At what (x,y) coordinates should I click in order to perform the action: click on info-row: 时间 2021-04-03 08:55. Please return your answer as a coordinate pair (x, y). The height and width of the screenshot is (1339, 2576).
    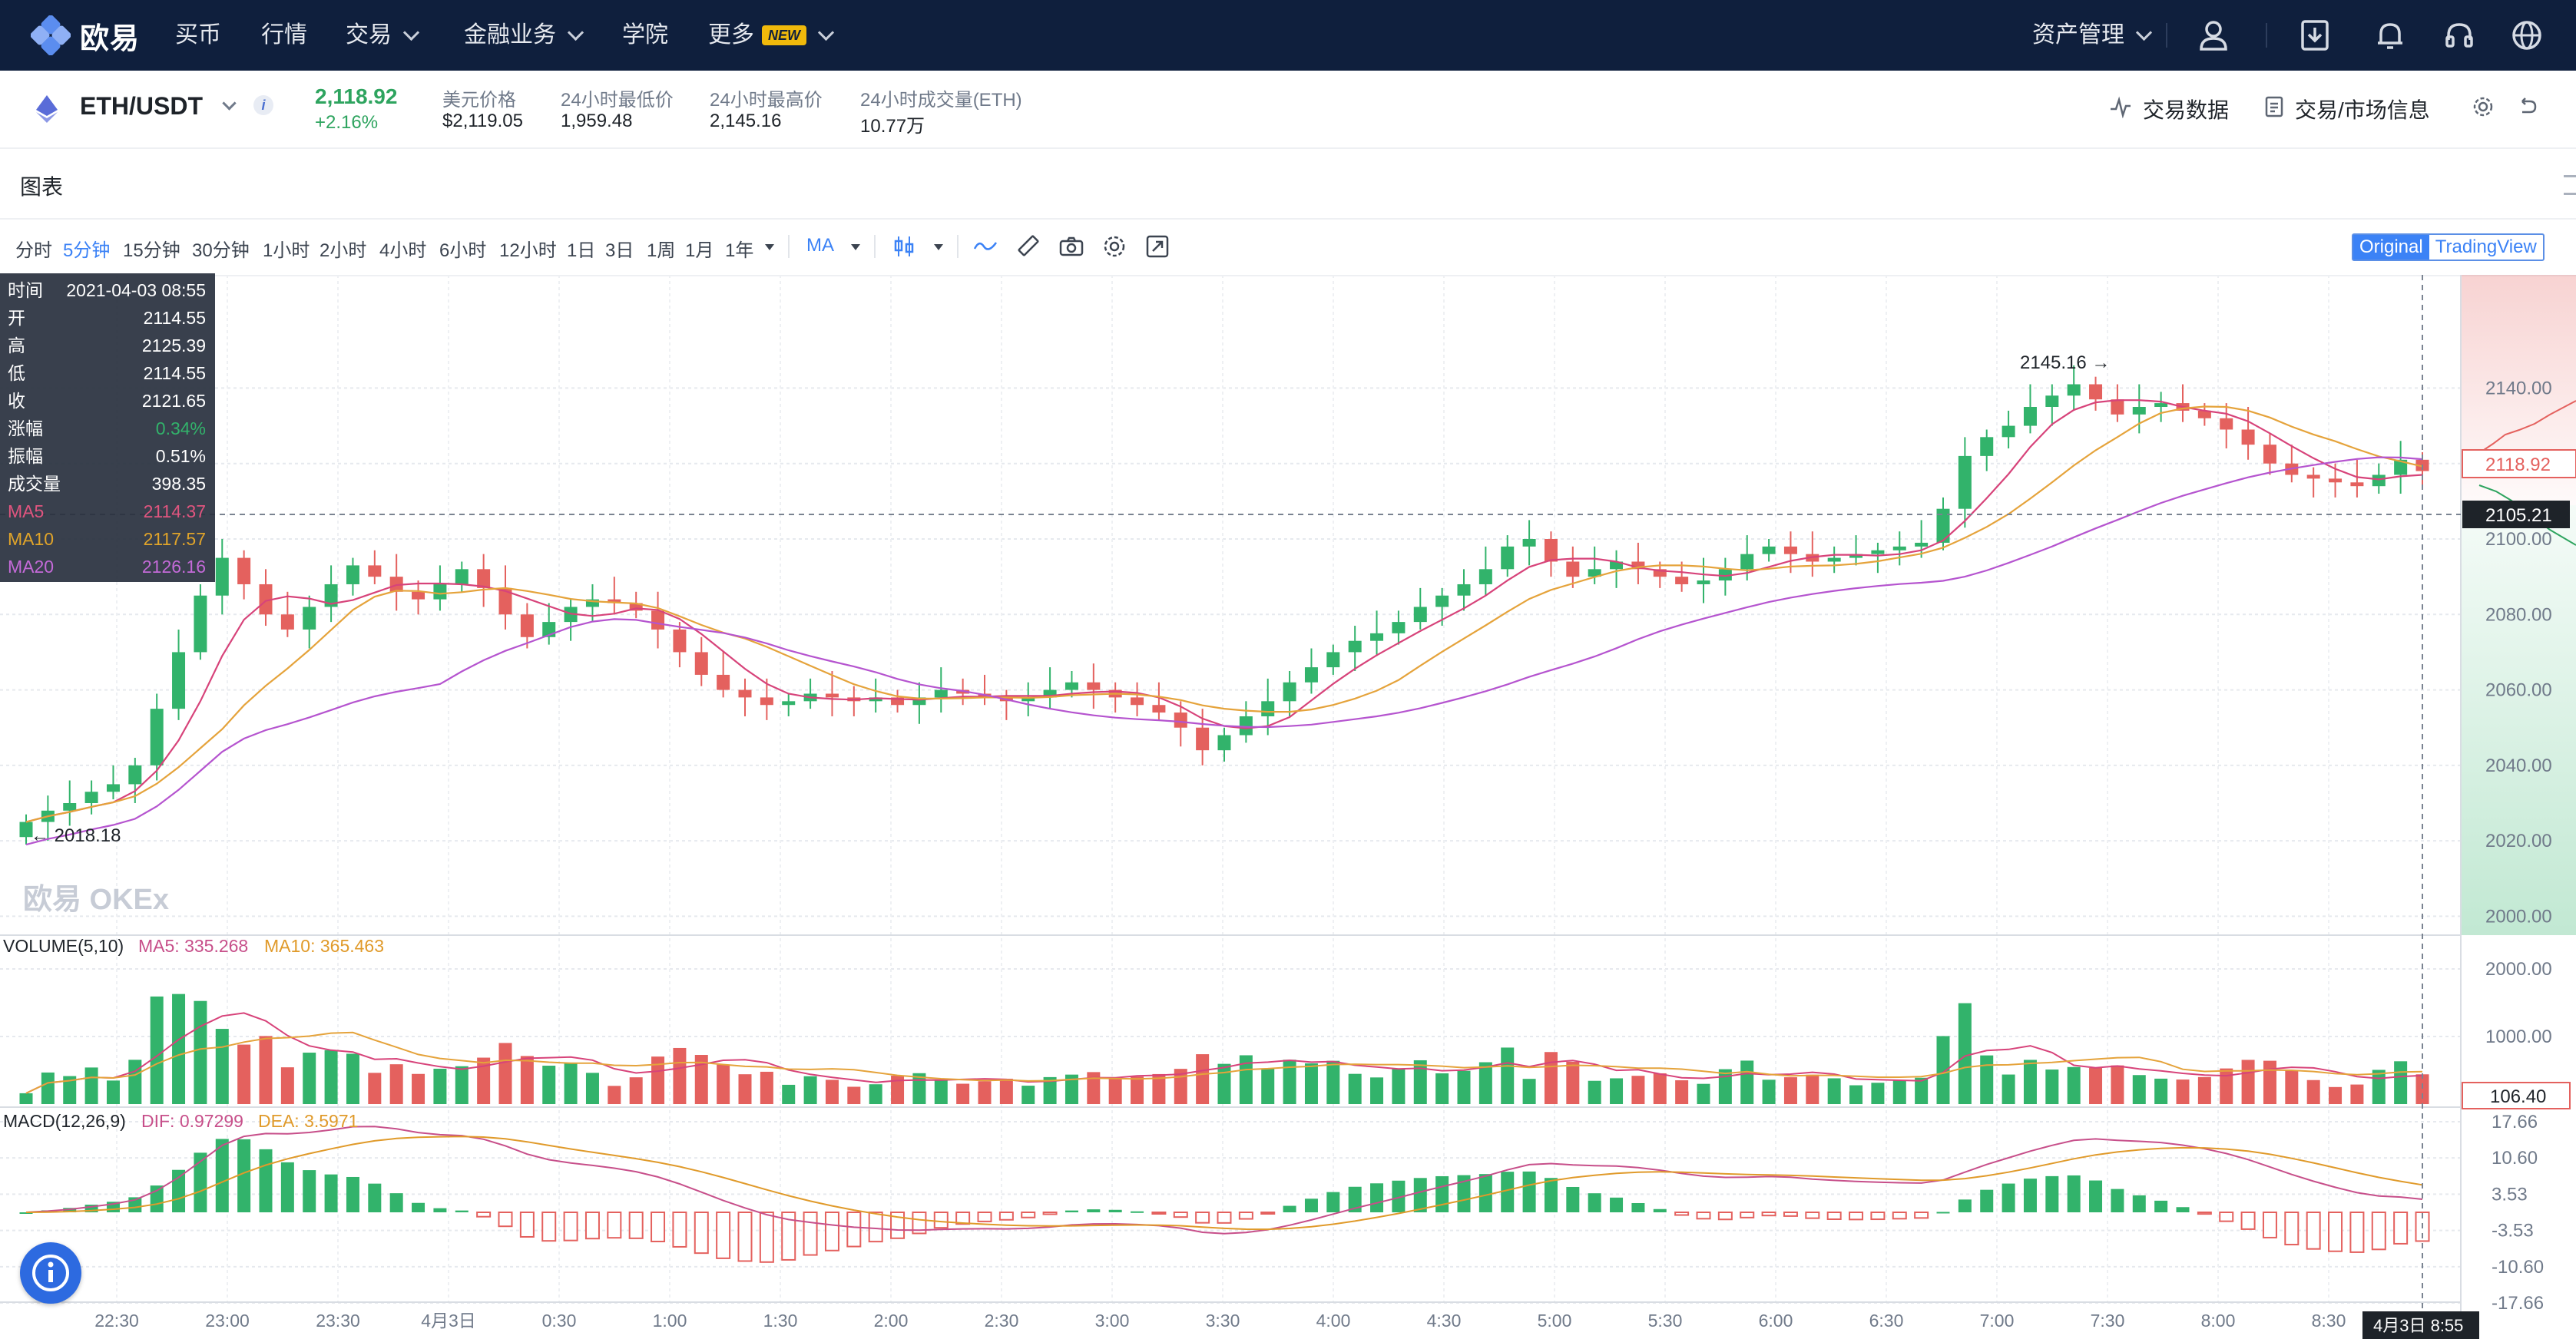
    Looking at the image, I should click on (107, 290).